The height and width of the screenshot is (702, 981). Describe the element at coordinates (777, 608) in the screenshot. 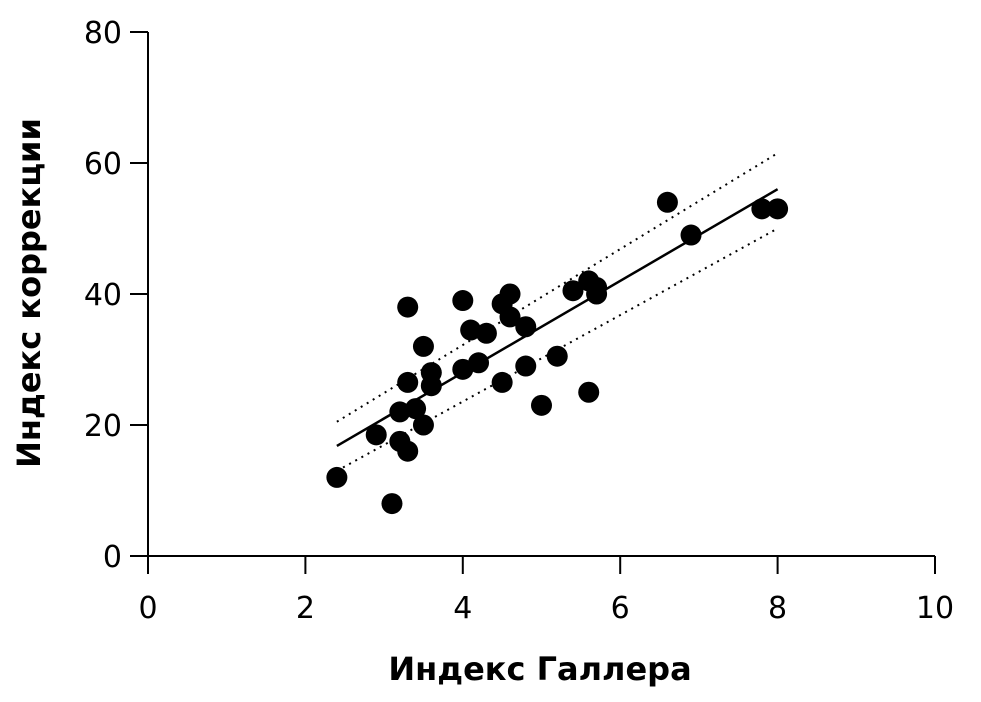

I see `x-tick-label: 8` at that location.